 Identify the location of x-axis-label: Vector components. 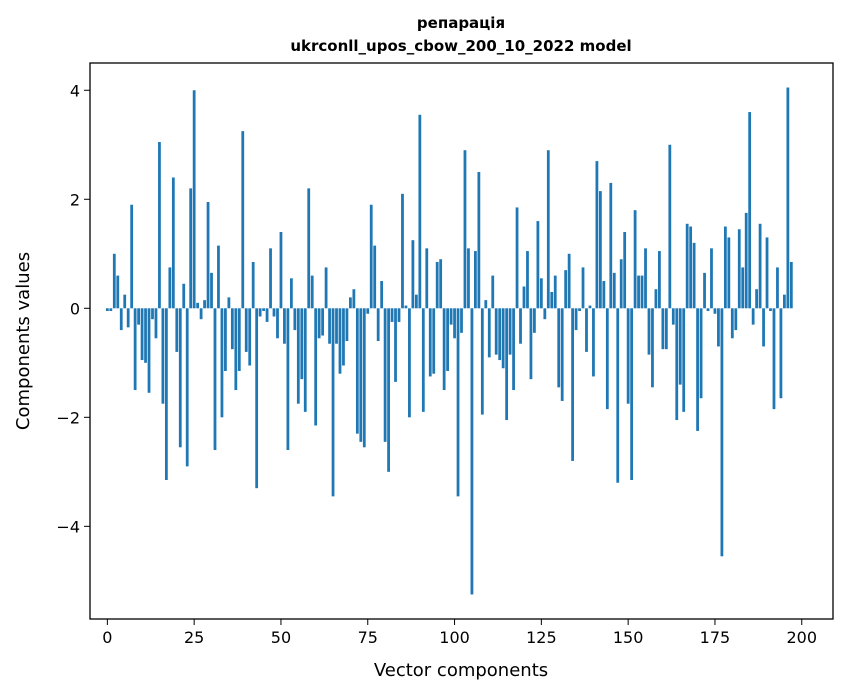
(461, 670).